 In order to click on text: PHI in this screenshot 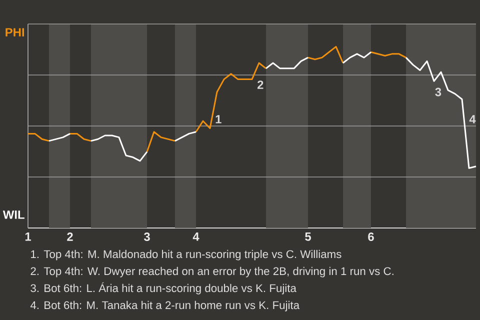, I will do `click(15, 32)`.